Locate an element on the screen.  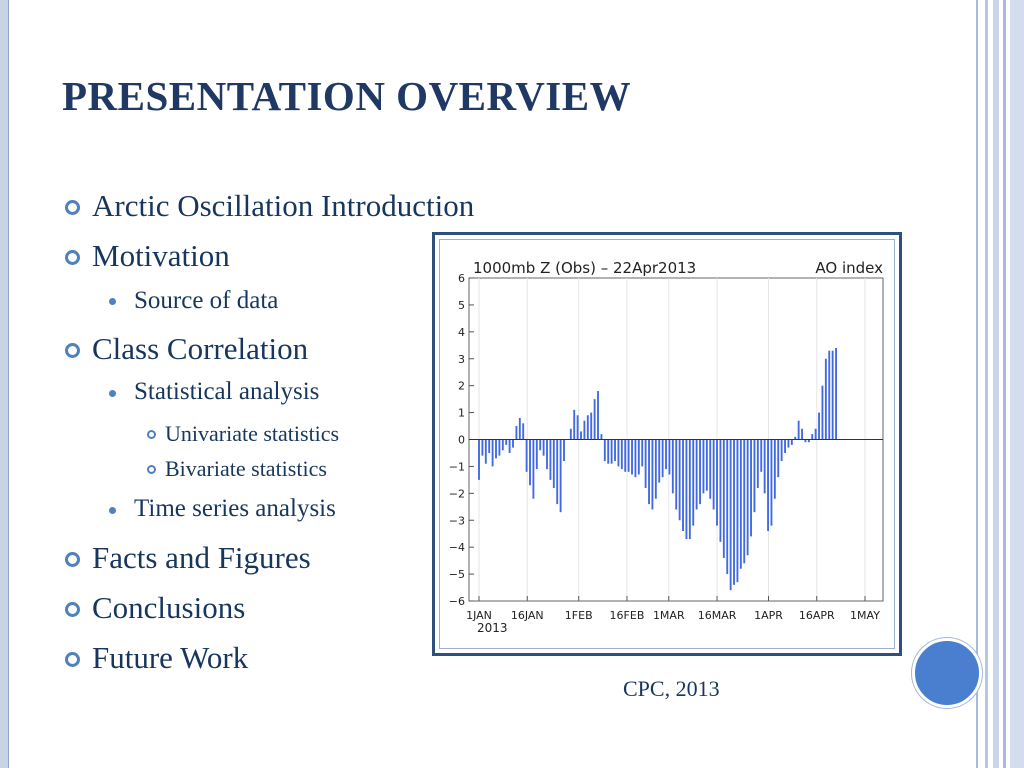
x-tick-label: 16FEB is located at coordinates (627, 615).